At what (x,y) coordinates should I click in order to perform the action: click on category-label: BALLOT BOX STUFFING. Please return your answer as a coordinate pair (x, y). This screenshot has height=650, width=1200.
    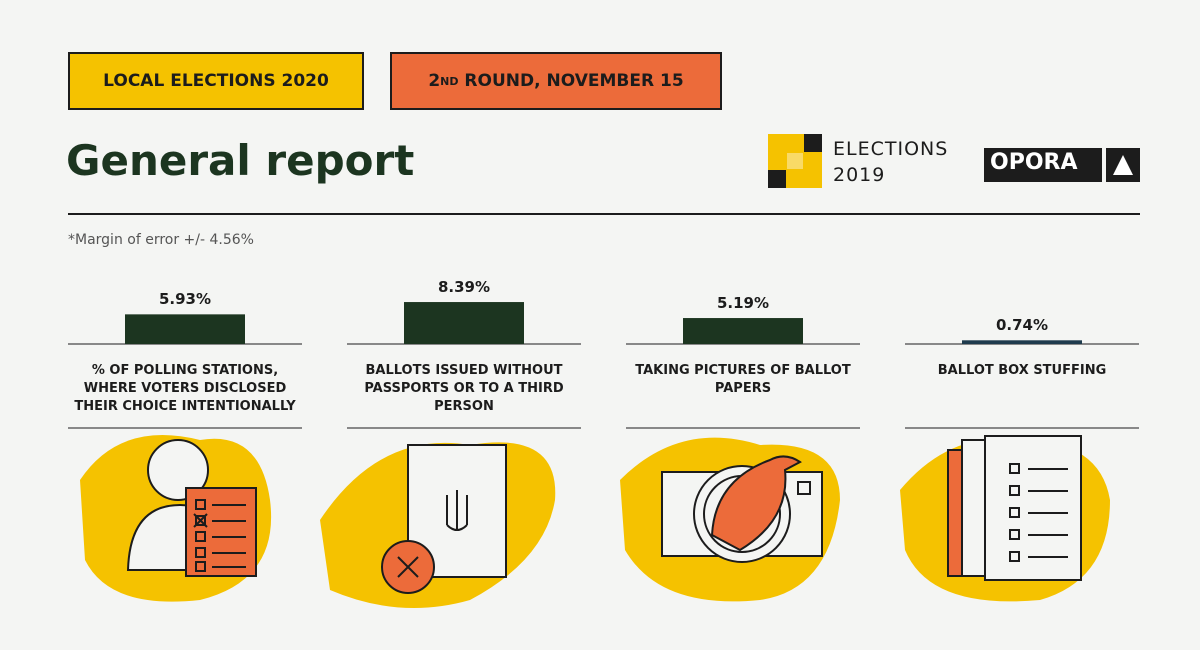
    Looking at the image, I should click on (1022, 370).